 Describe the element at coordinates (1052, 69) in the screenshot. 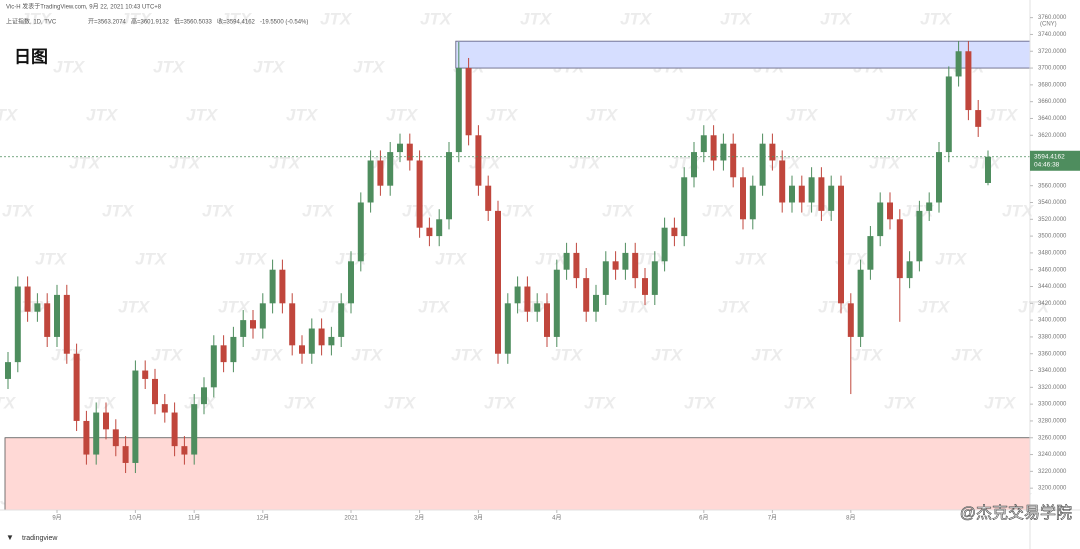

I see `y-tick-label: 3700.0000` at that location.